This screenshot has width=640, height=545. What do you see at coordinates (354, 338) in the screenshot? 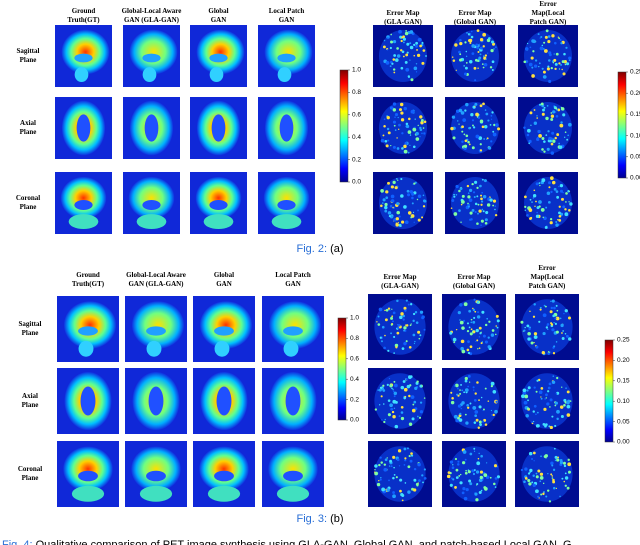
I see `colorbar-tick-label: 0.8` at bounding box center [354, 338].